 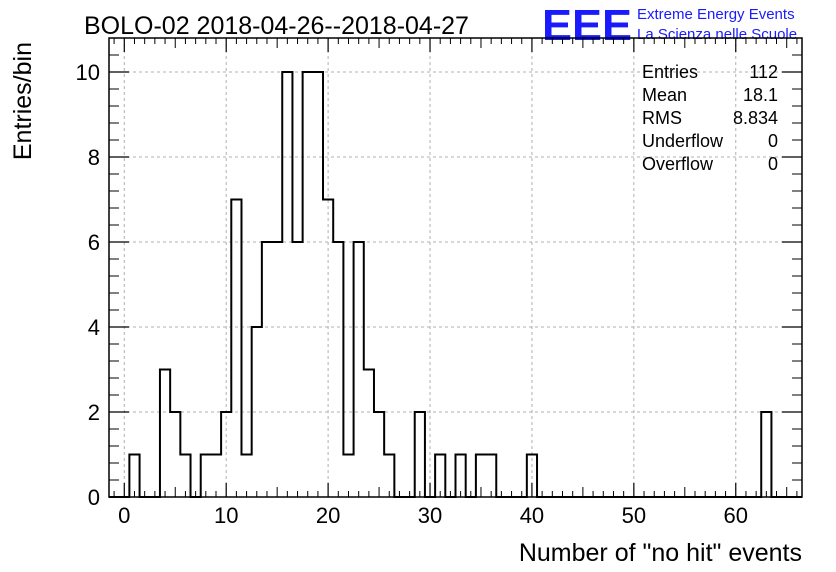 What do you see at coordinates (587, 25) in the screenshot?
I see `eee-logo-mark: EEE` at bounding box center [587, 25].